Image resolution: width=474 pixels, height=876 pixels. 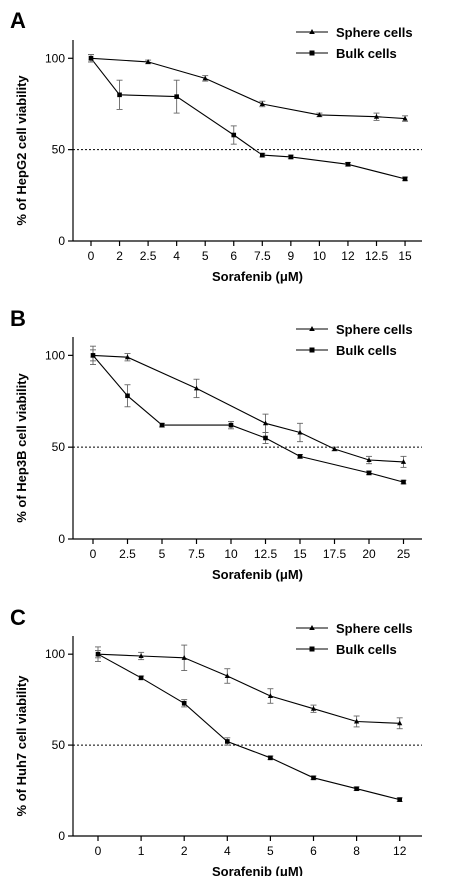 I want to click on x-tick-label: 12.5, so click(x=266, y=554).